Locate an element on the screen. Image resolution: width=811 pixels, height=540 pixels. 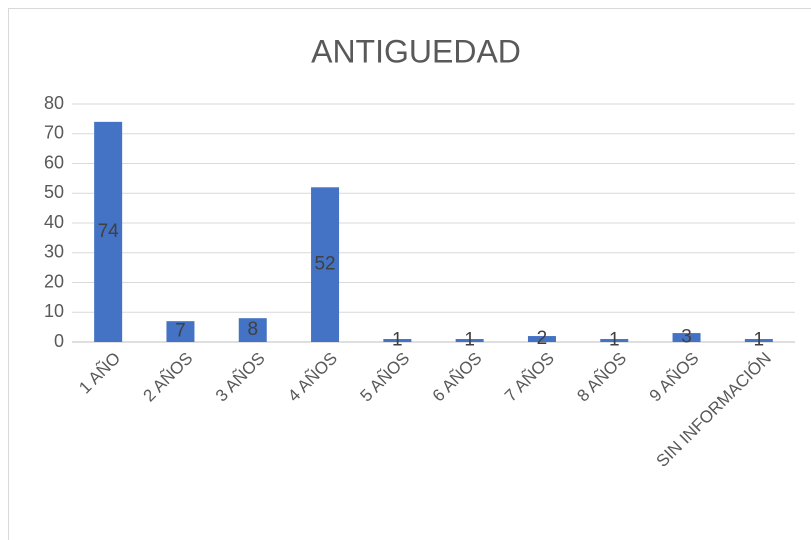
data-label: 7 is located at coordinates (180, 331).